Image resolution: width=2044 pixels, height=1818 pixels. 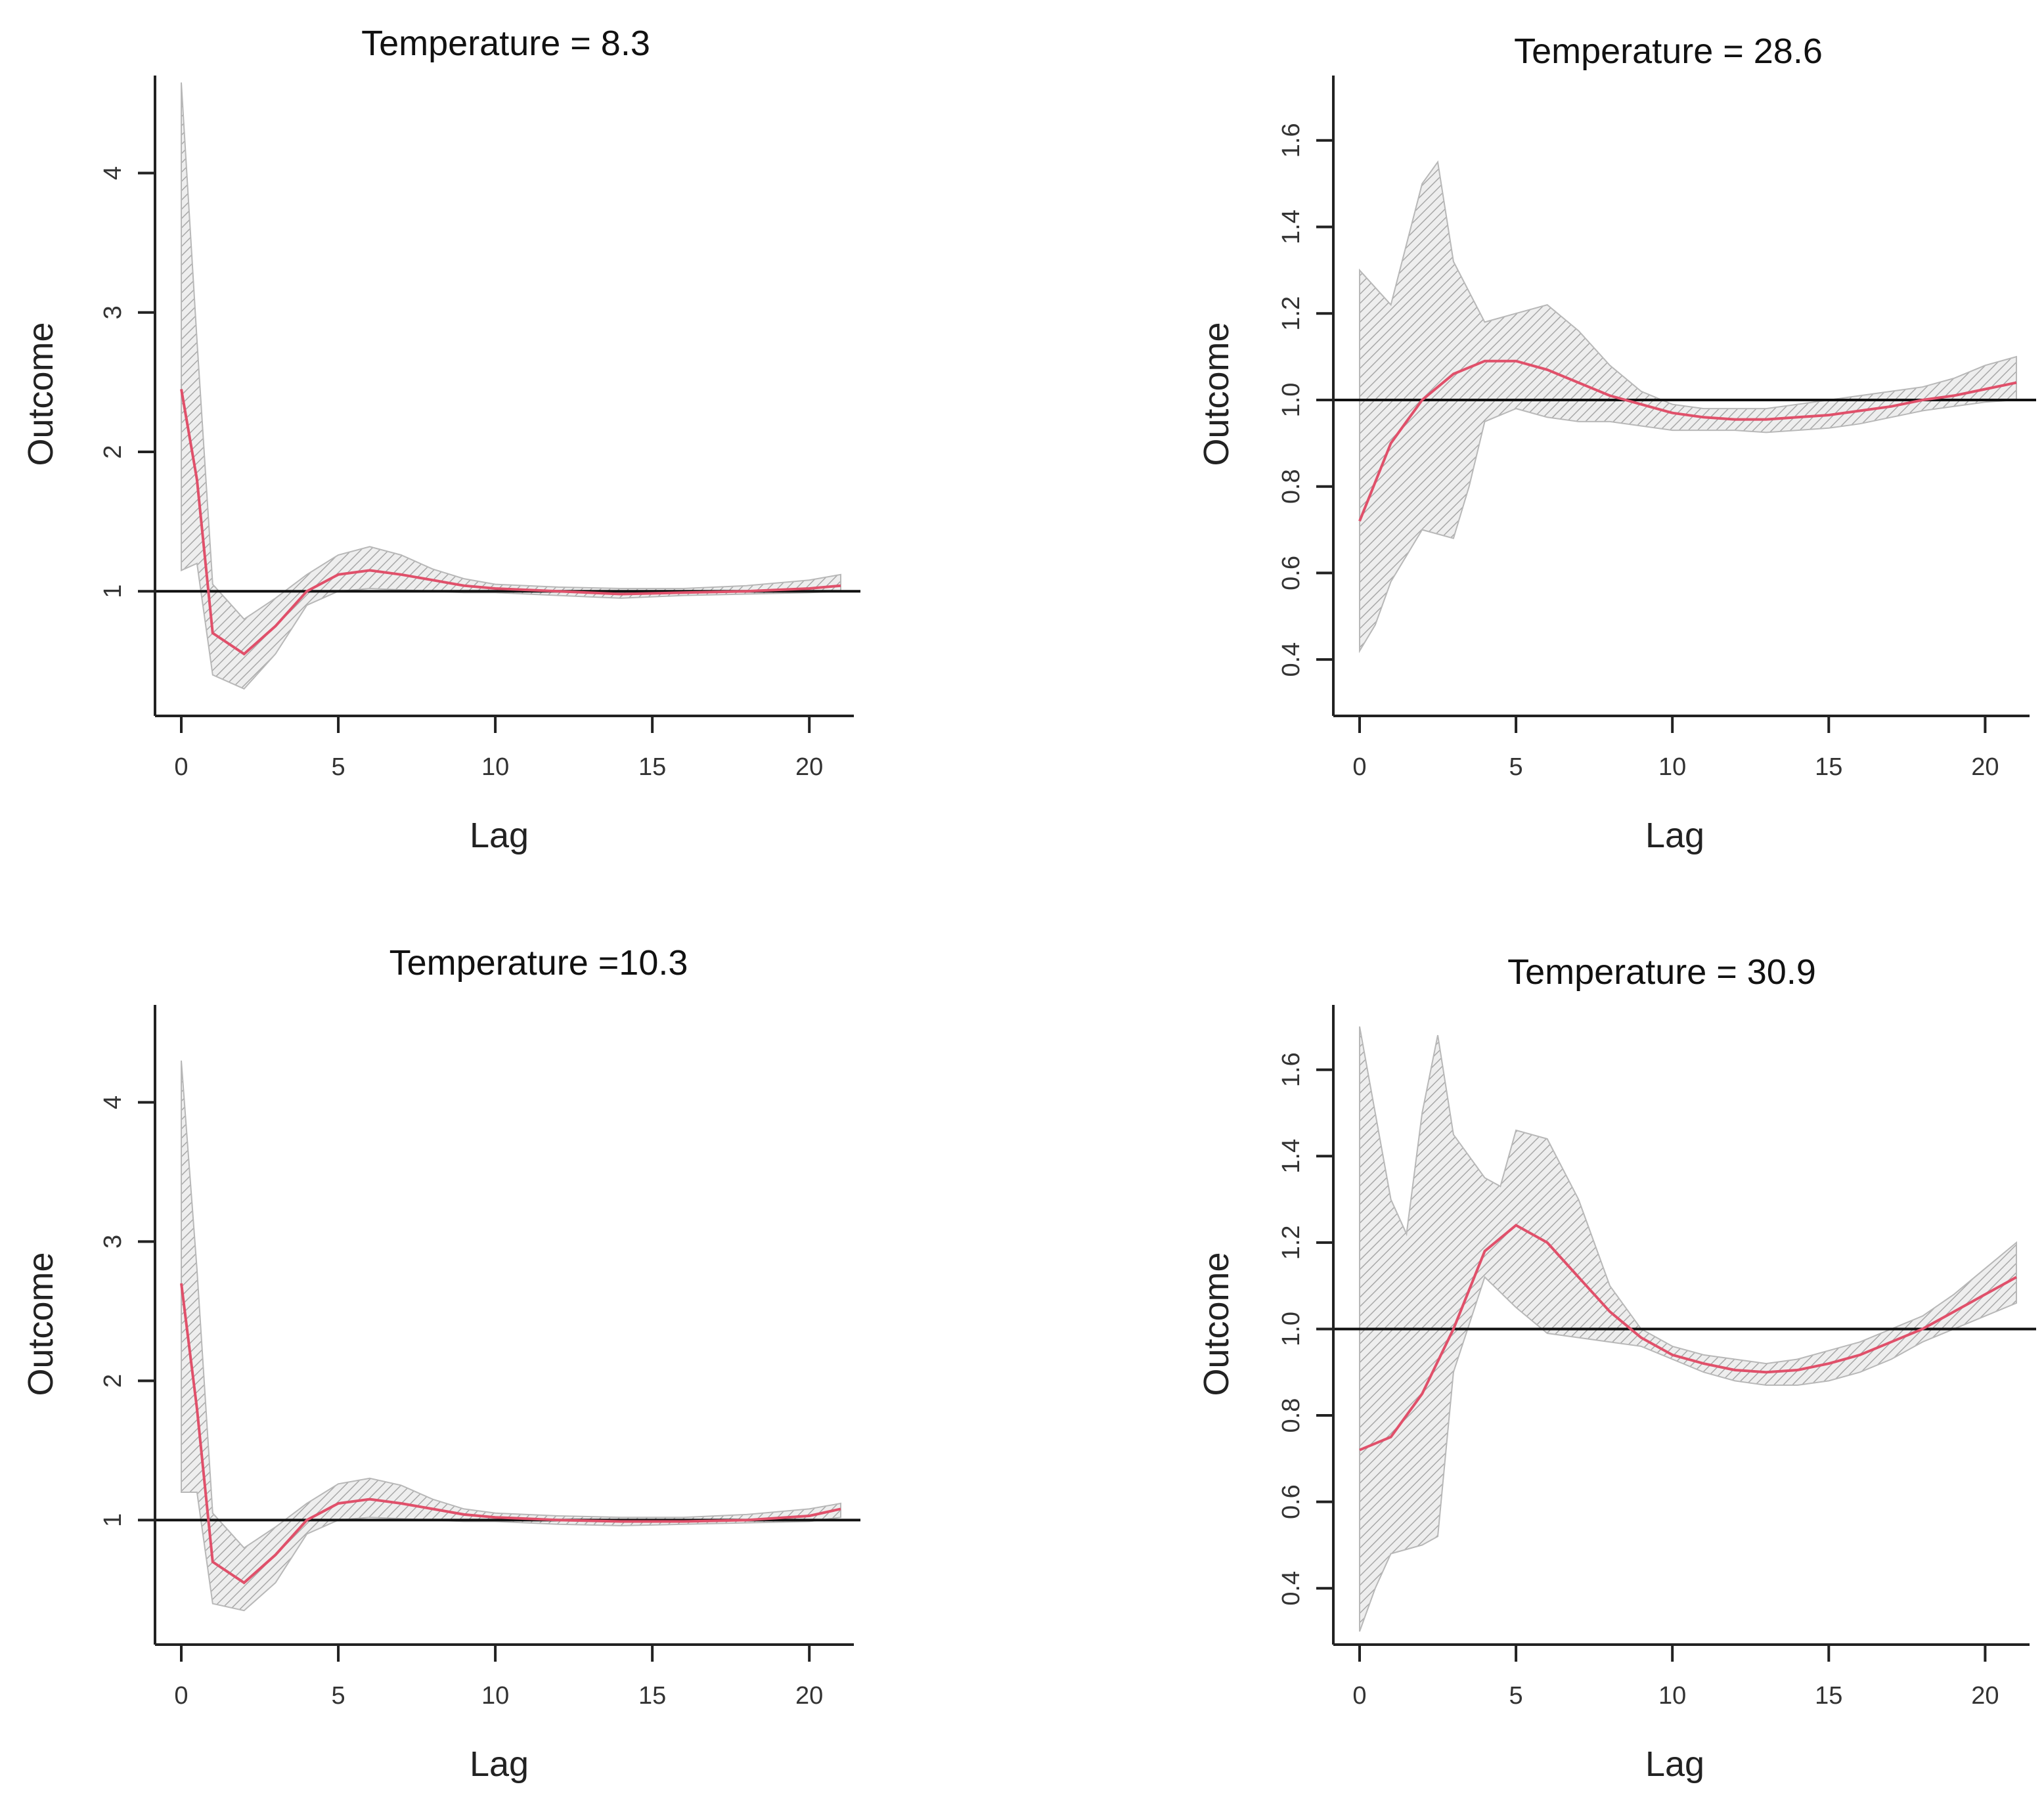 What do you see at coordinates (1668, 51) in the screenshot?
I see `panel-title: Temperature = 28.6` at bounding box center [1668, 51].